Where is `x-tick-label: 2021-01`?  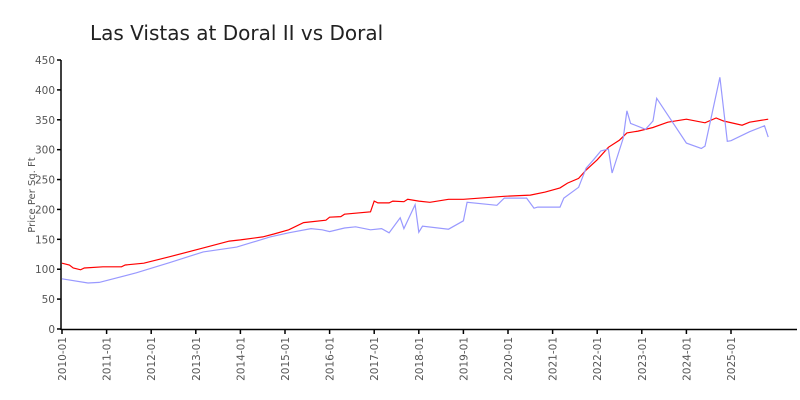
x-tick-label: 2021-01 is located at coordinates (554, 359).